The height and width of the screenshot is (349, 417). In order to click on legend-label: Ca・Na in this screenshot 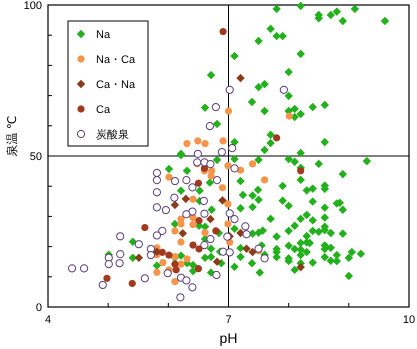, I will do `click(116, 85)`.